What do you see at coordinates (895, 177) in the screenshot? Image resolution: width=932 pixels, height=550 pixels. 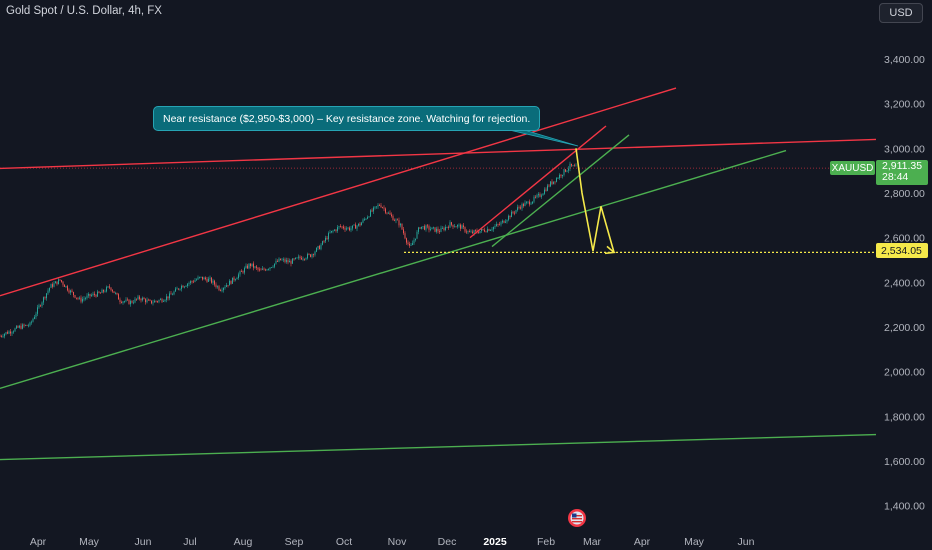 I see `bar-countdown: 28:44` at bounding box center [895, 177].